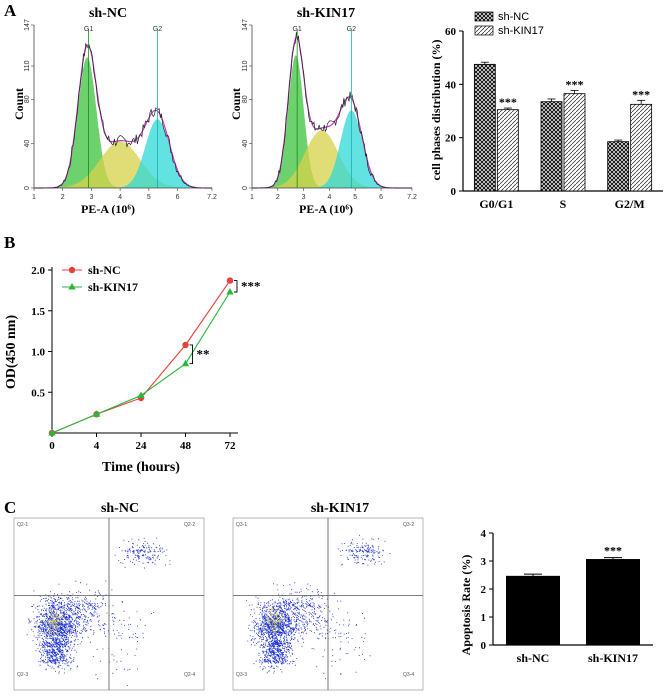  Describe the element at coordinates (436, 109) in the screenshot. I see `y-axis-label: cell phases distribution (%)` at that location.